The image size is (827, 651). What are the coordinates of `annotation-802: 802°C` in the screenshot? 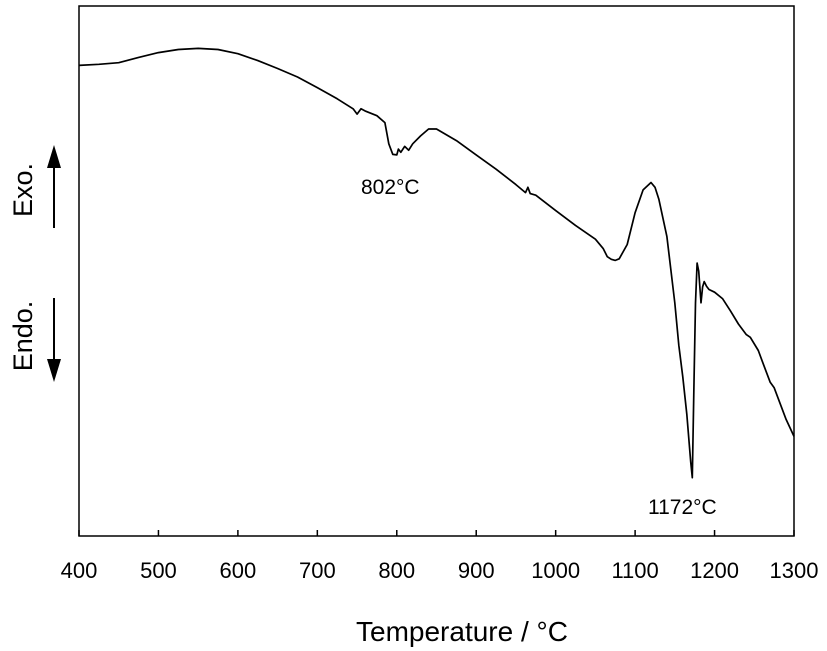 It's located at (390, 187).